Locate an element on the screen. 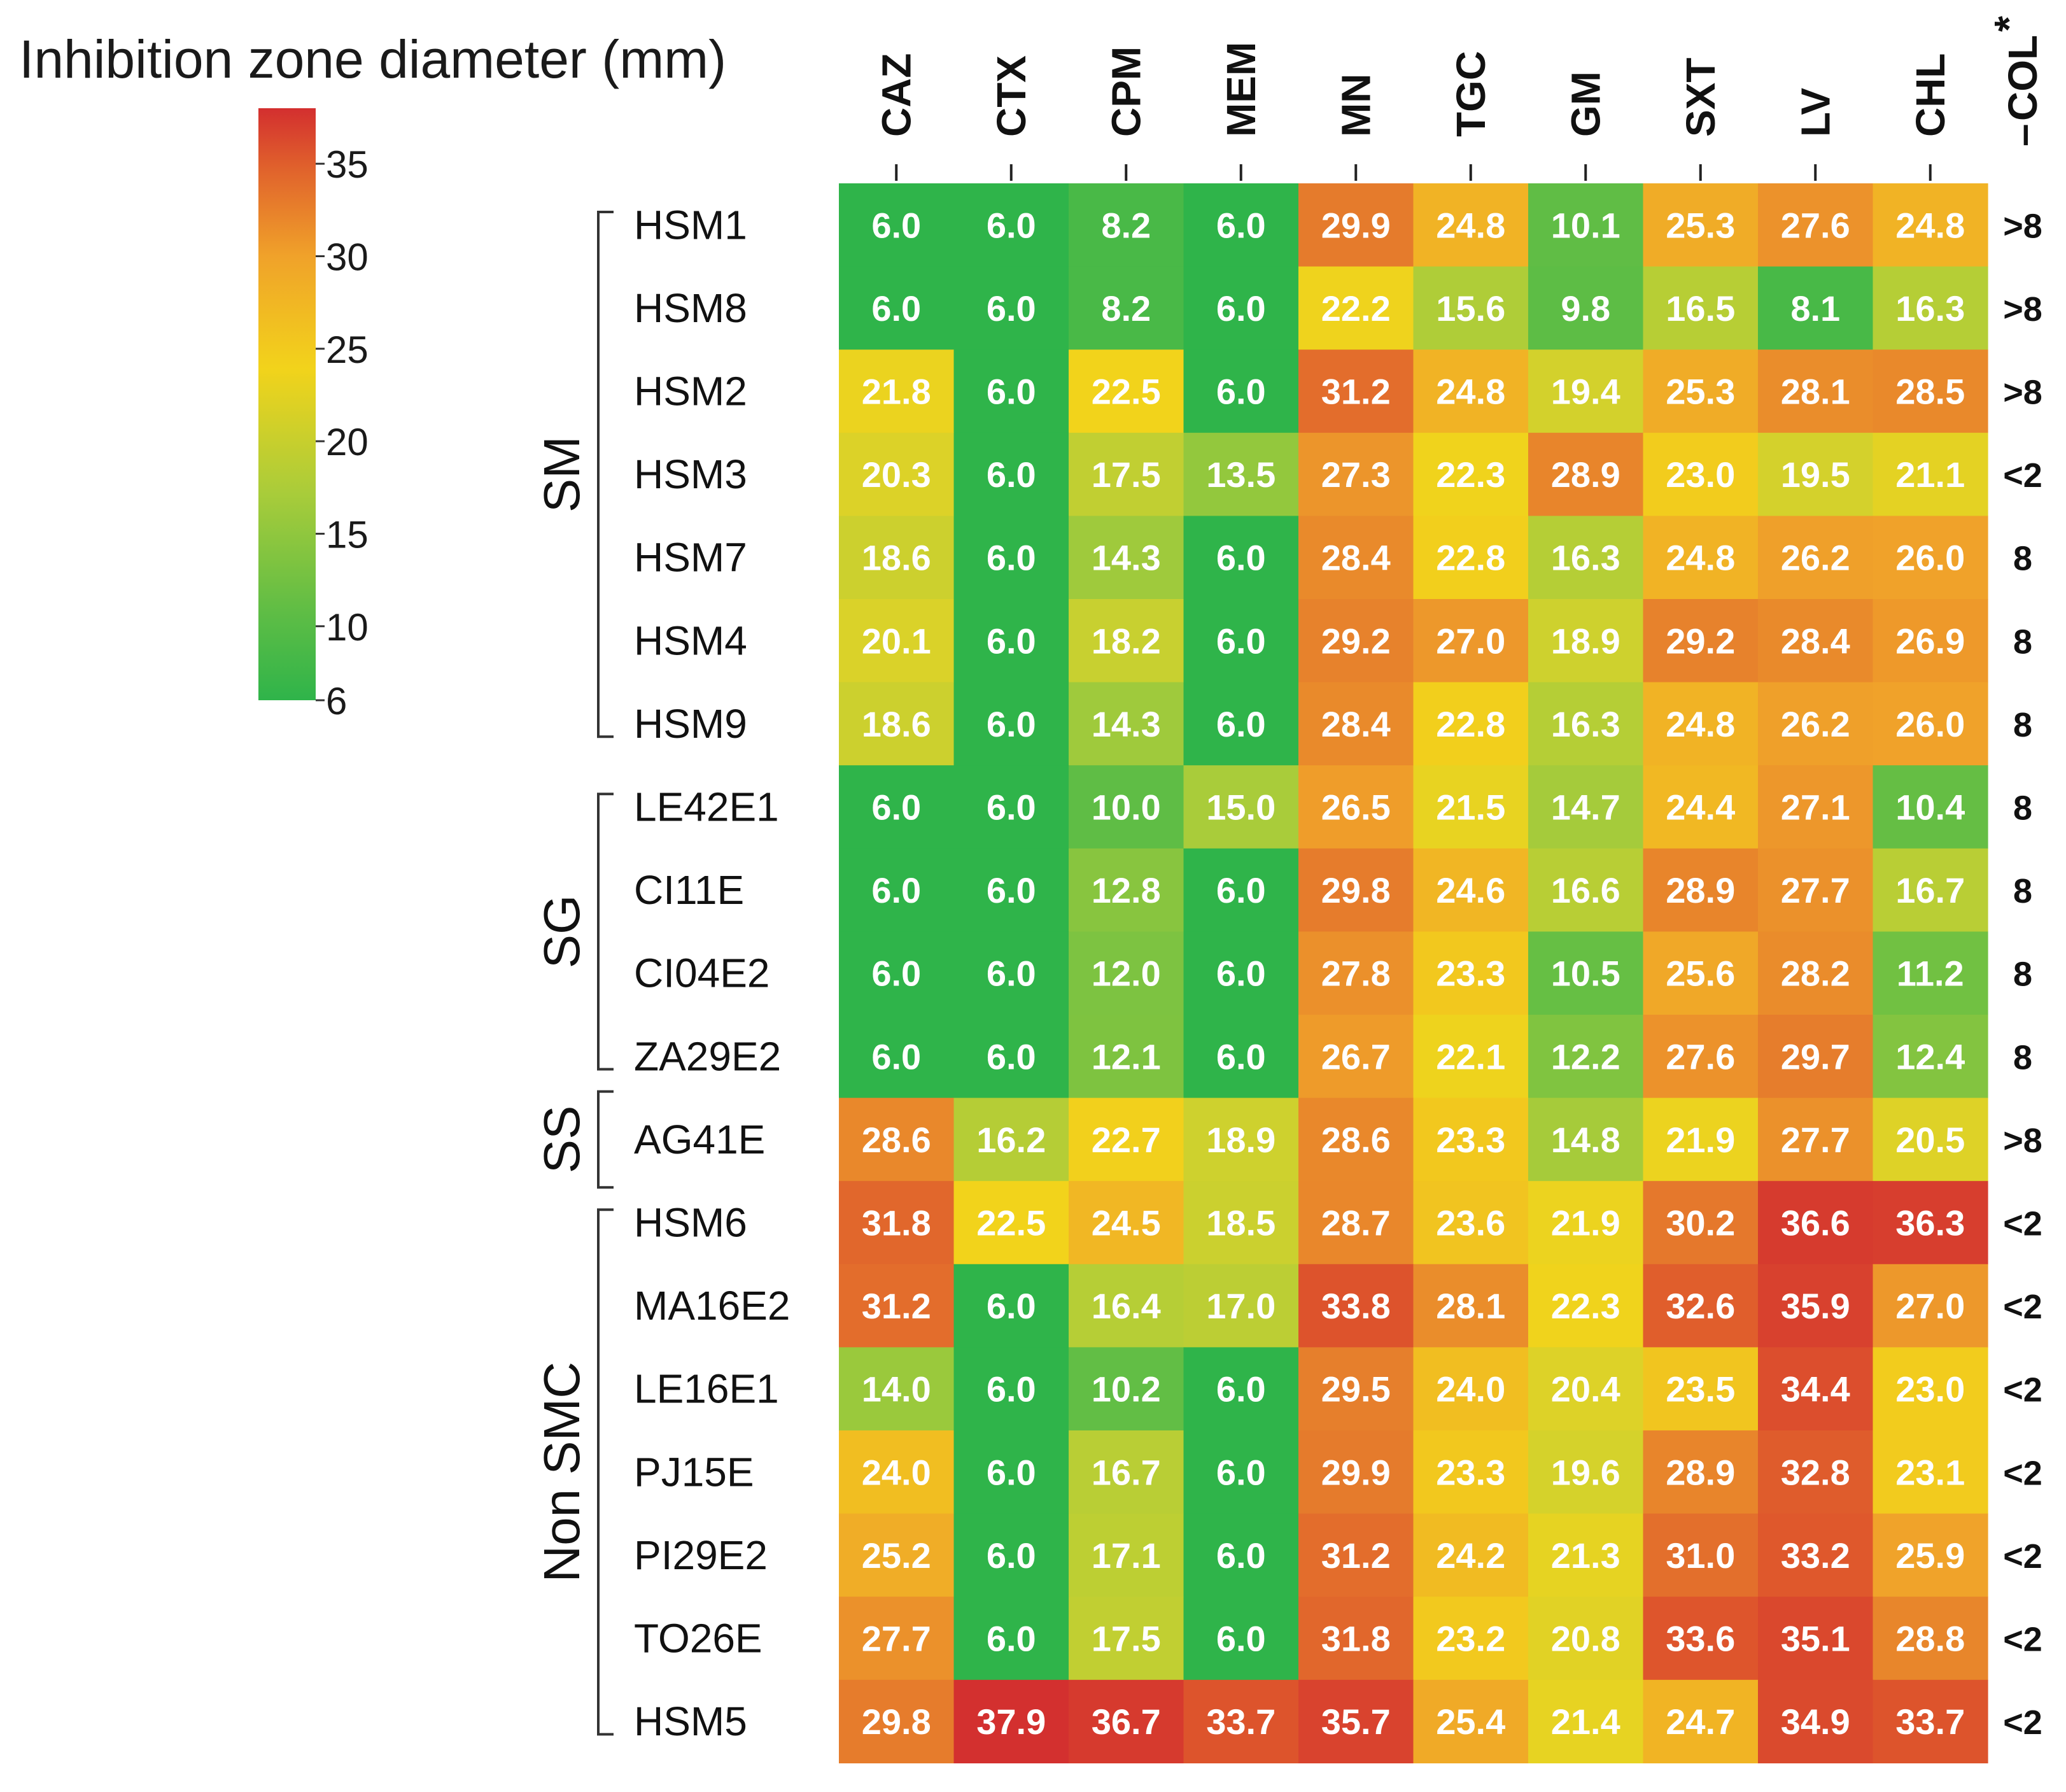 The height and width of the screenshot is (1792, 2066). cell-value-label: 20.4 is located at coordinates (1585, 1389).